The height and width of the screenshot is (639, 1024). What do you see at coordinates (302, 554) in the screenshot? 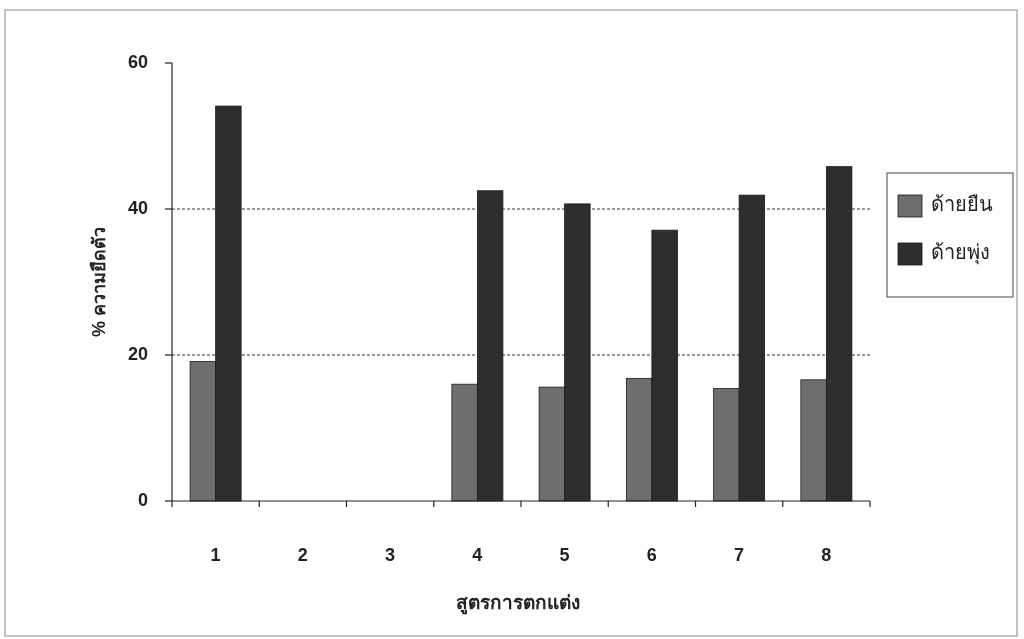
I see `x-tick-label: 2` at bounding box center [302, 554].